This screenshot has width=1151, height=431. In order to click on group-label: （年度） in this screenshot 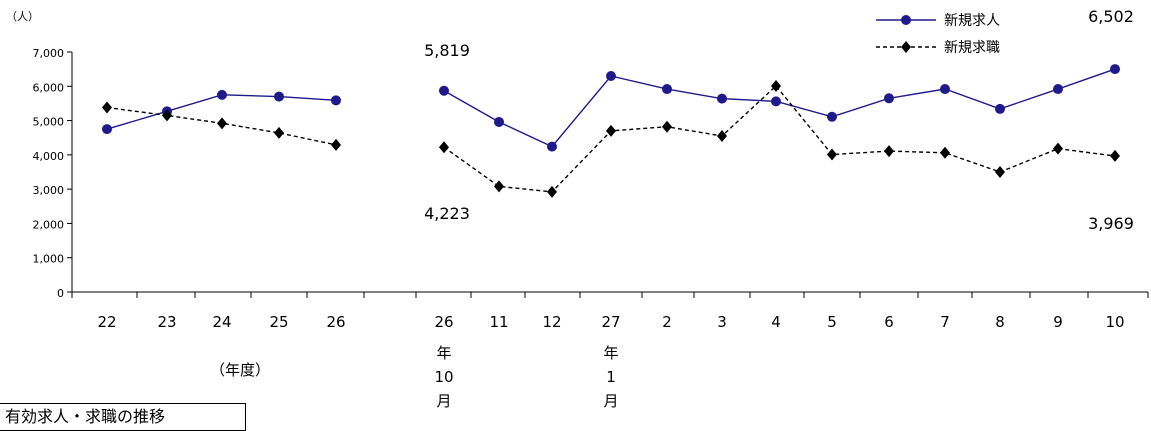, I will do `click(240, 370)`.